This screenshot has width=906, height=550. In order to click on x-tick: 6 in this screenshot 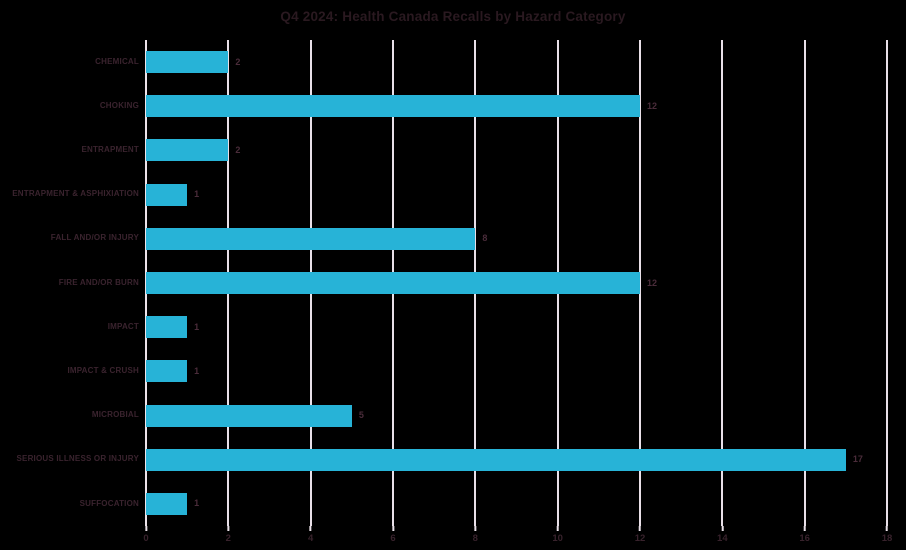, I will do `click(393, 535)`.